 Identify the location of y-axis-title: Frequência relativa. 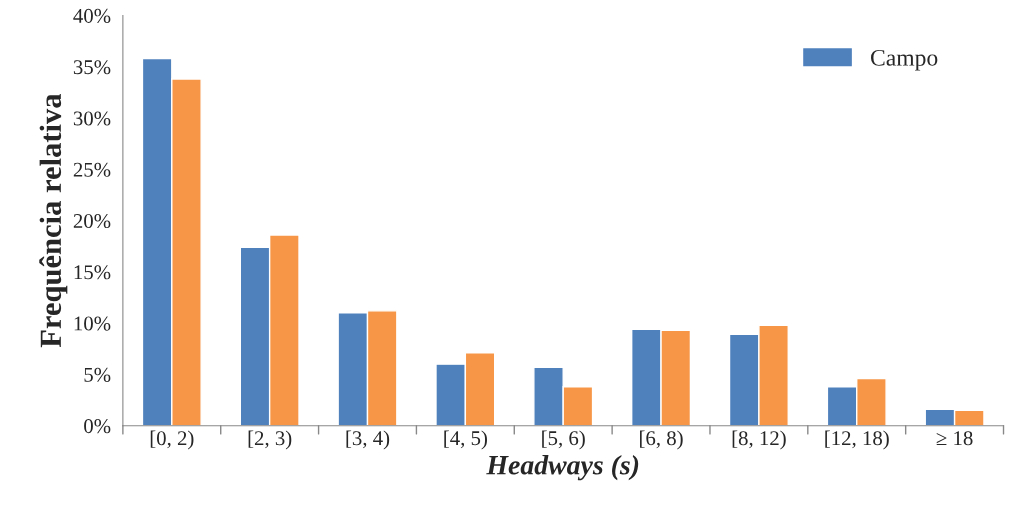
(53, 220).